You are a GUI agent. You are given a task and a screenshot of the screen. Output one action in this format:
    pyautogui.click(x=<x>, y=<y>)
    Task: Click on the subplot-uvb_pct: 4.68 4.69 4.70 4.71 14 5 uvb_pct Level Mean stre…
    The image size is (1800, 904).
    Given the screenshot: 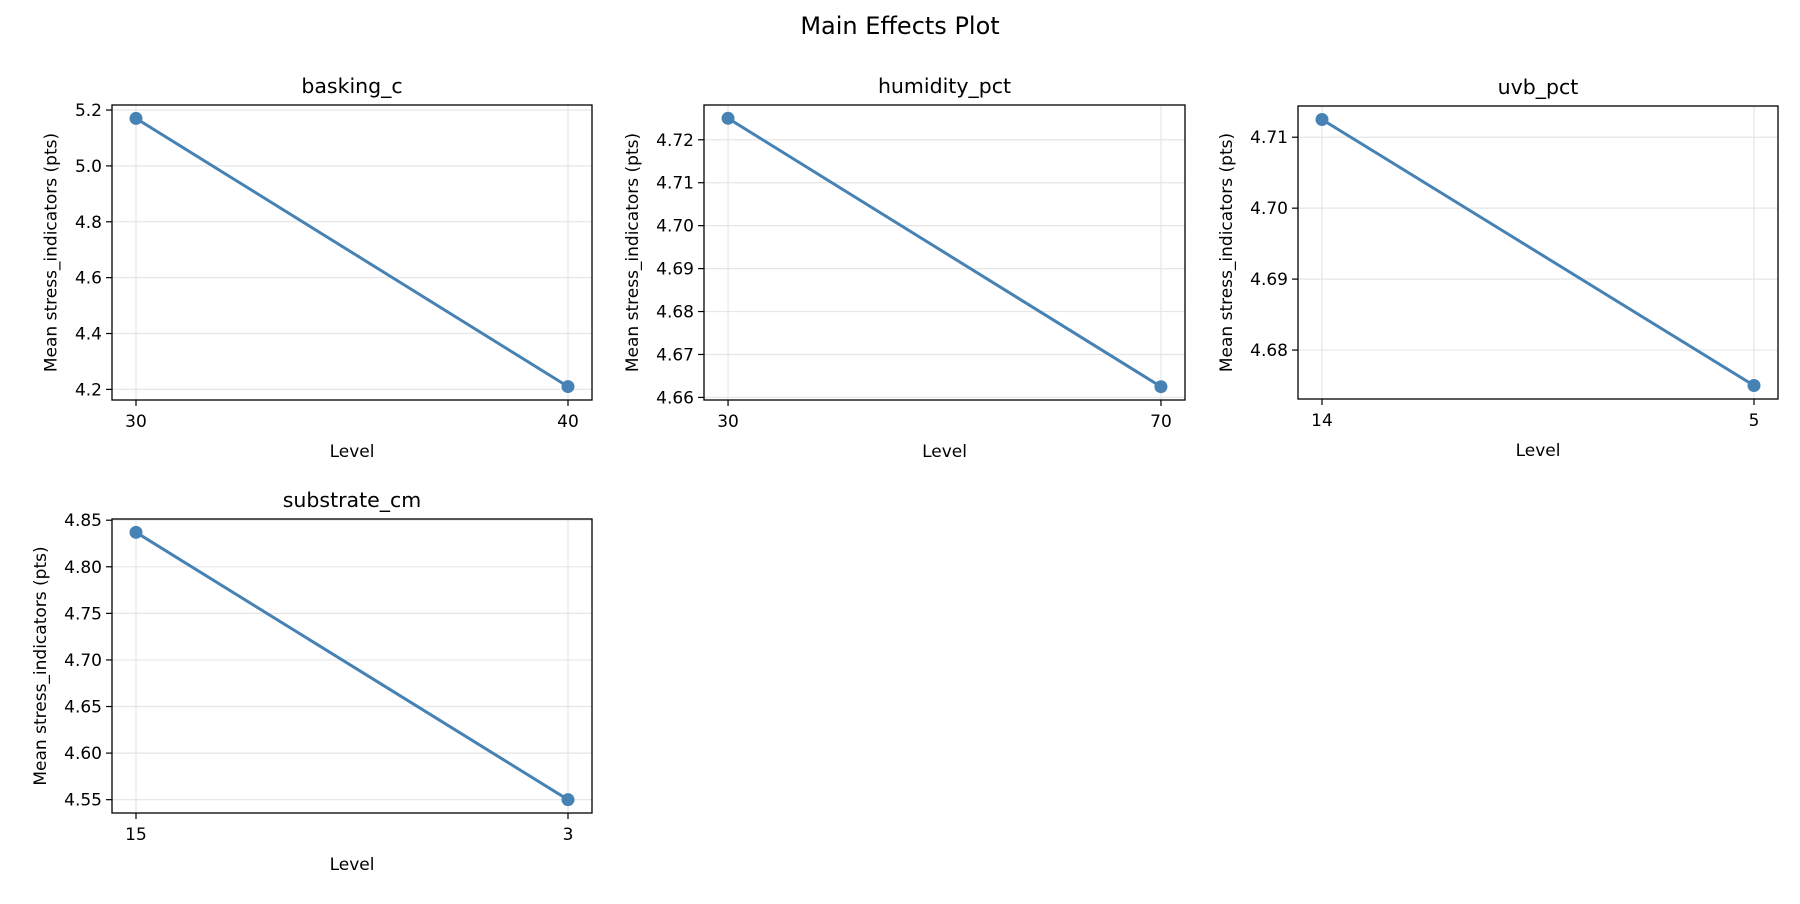 What is the action you would take?
    pyautogui.click(x=1498, y=268)
    